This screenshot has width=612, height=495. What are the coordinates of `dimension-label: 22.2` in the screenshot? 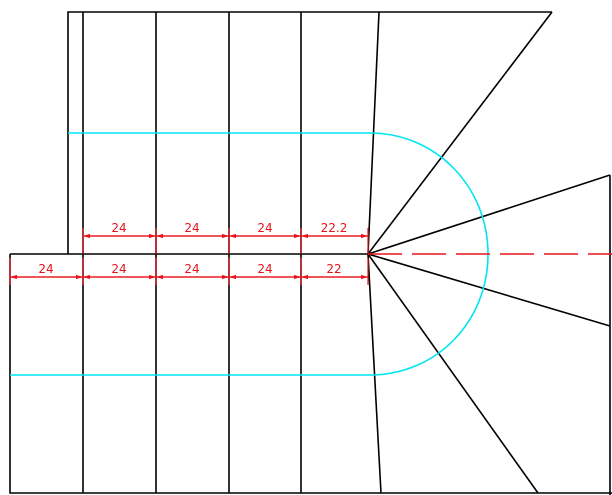 It's located at (334, 228).